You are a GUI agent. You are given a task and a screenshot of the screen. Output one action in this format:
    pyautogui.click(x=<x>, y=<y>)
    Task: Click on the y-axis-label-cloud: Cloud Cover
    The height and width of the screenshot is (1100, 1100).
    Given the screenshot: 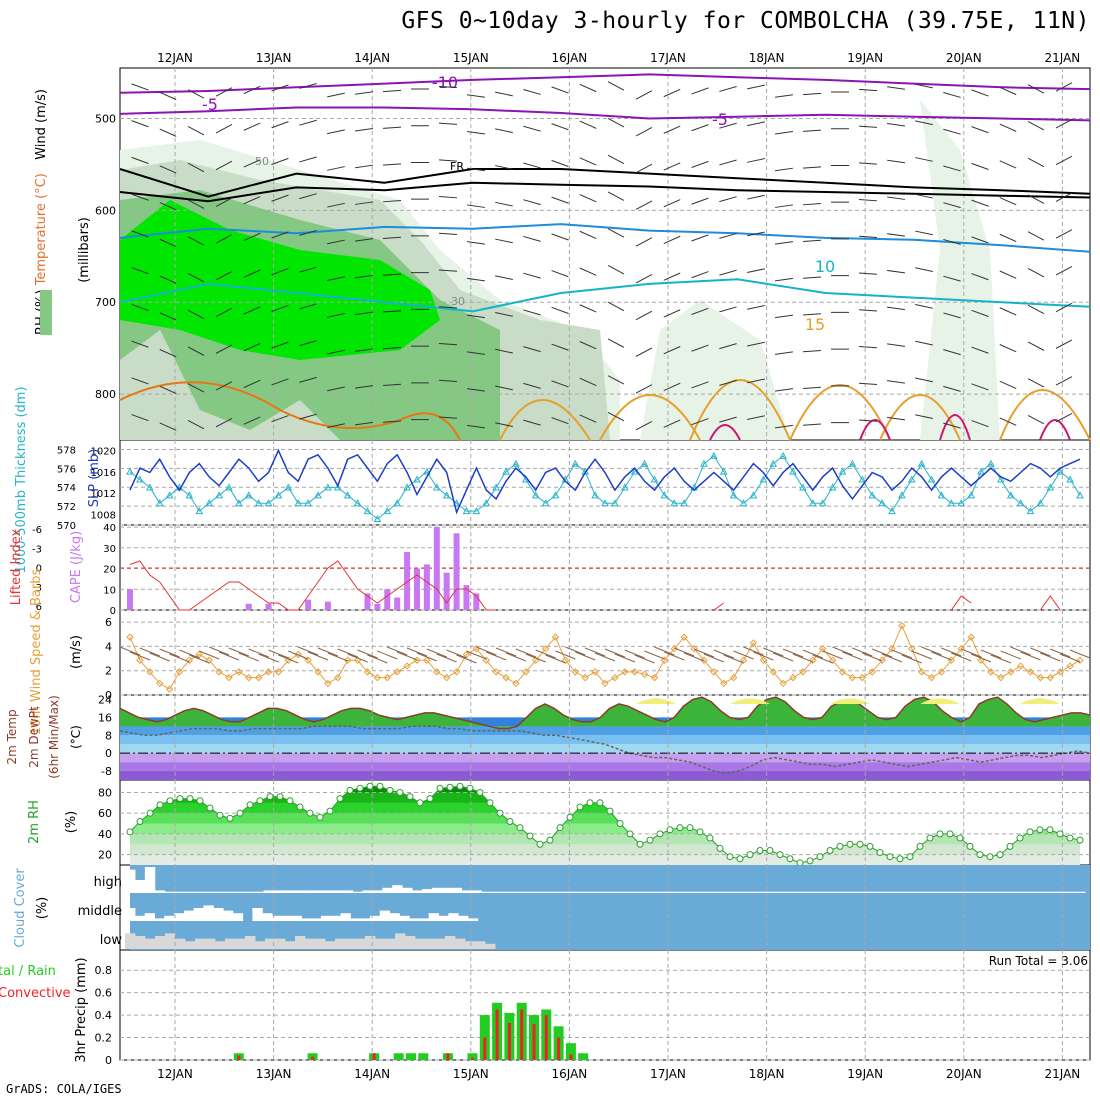 What is the action you would take?
    pyautogui.click(x=20, y=908)
    